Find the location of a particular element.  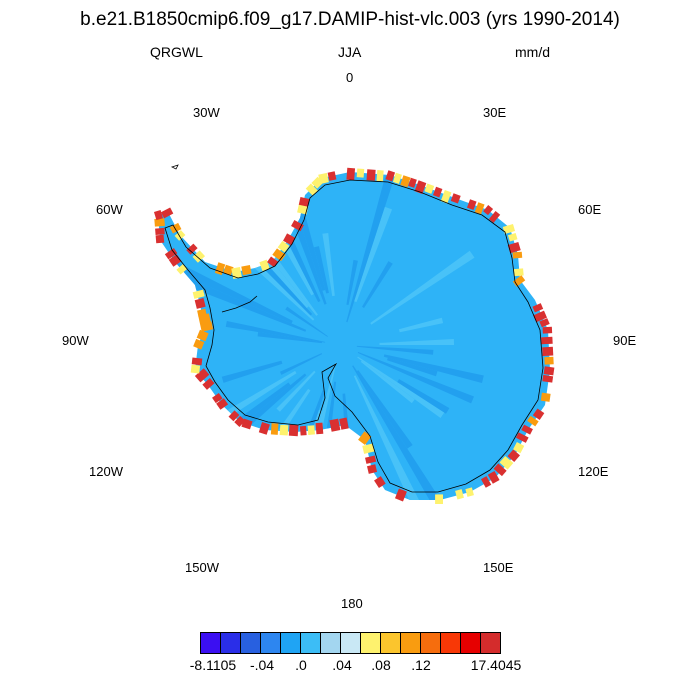

lon-label-30w: 30W is located at coordinates (206, 112).